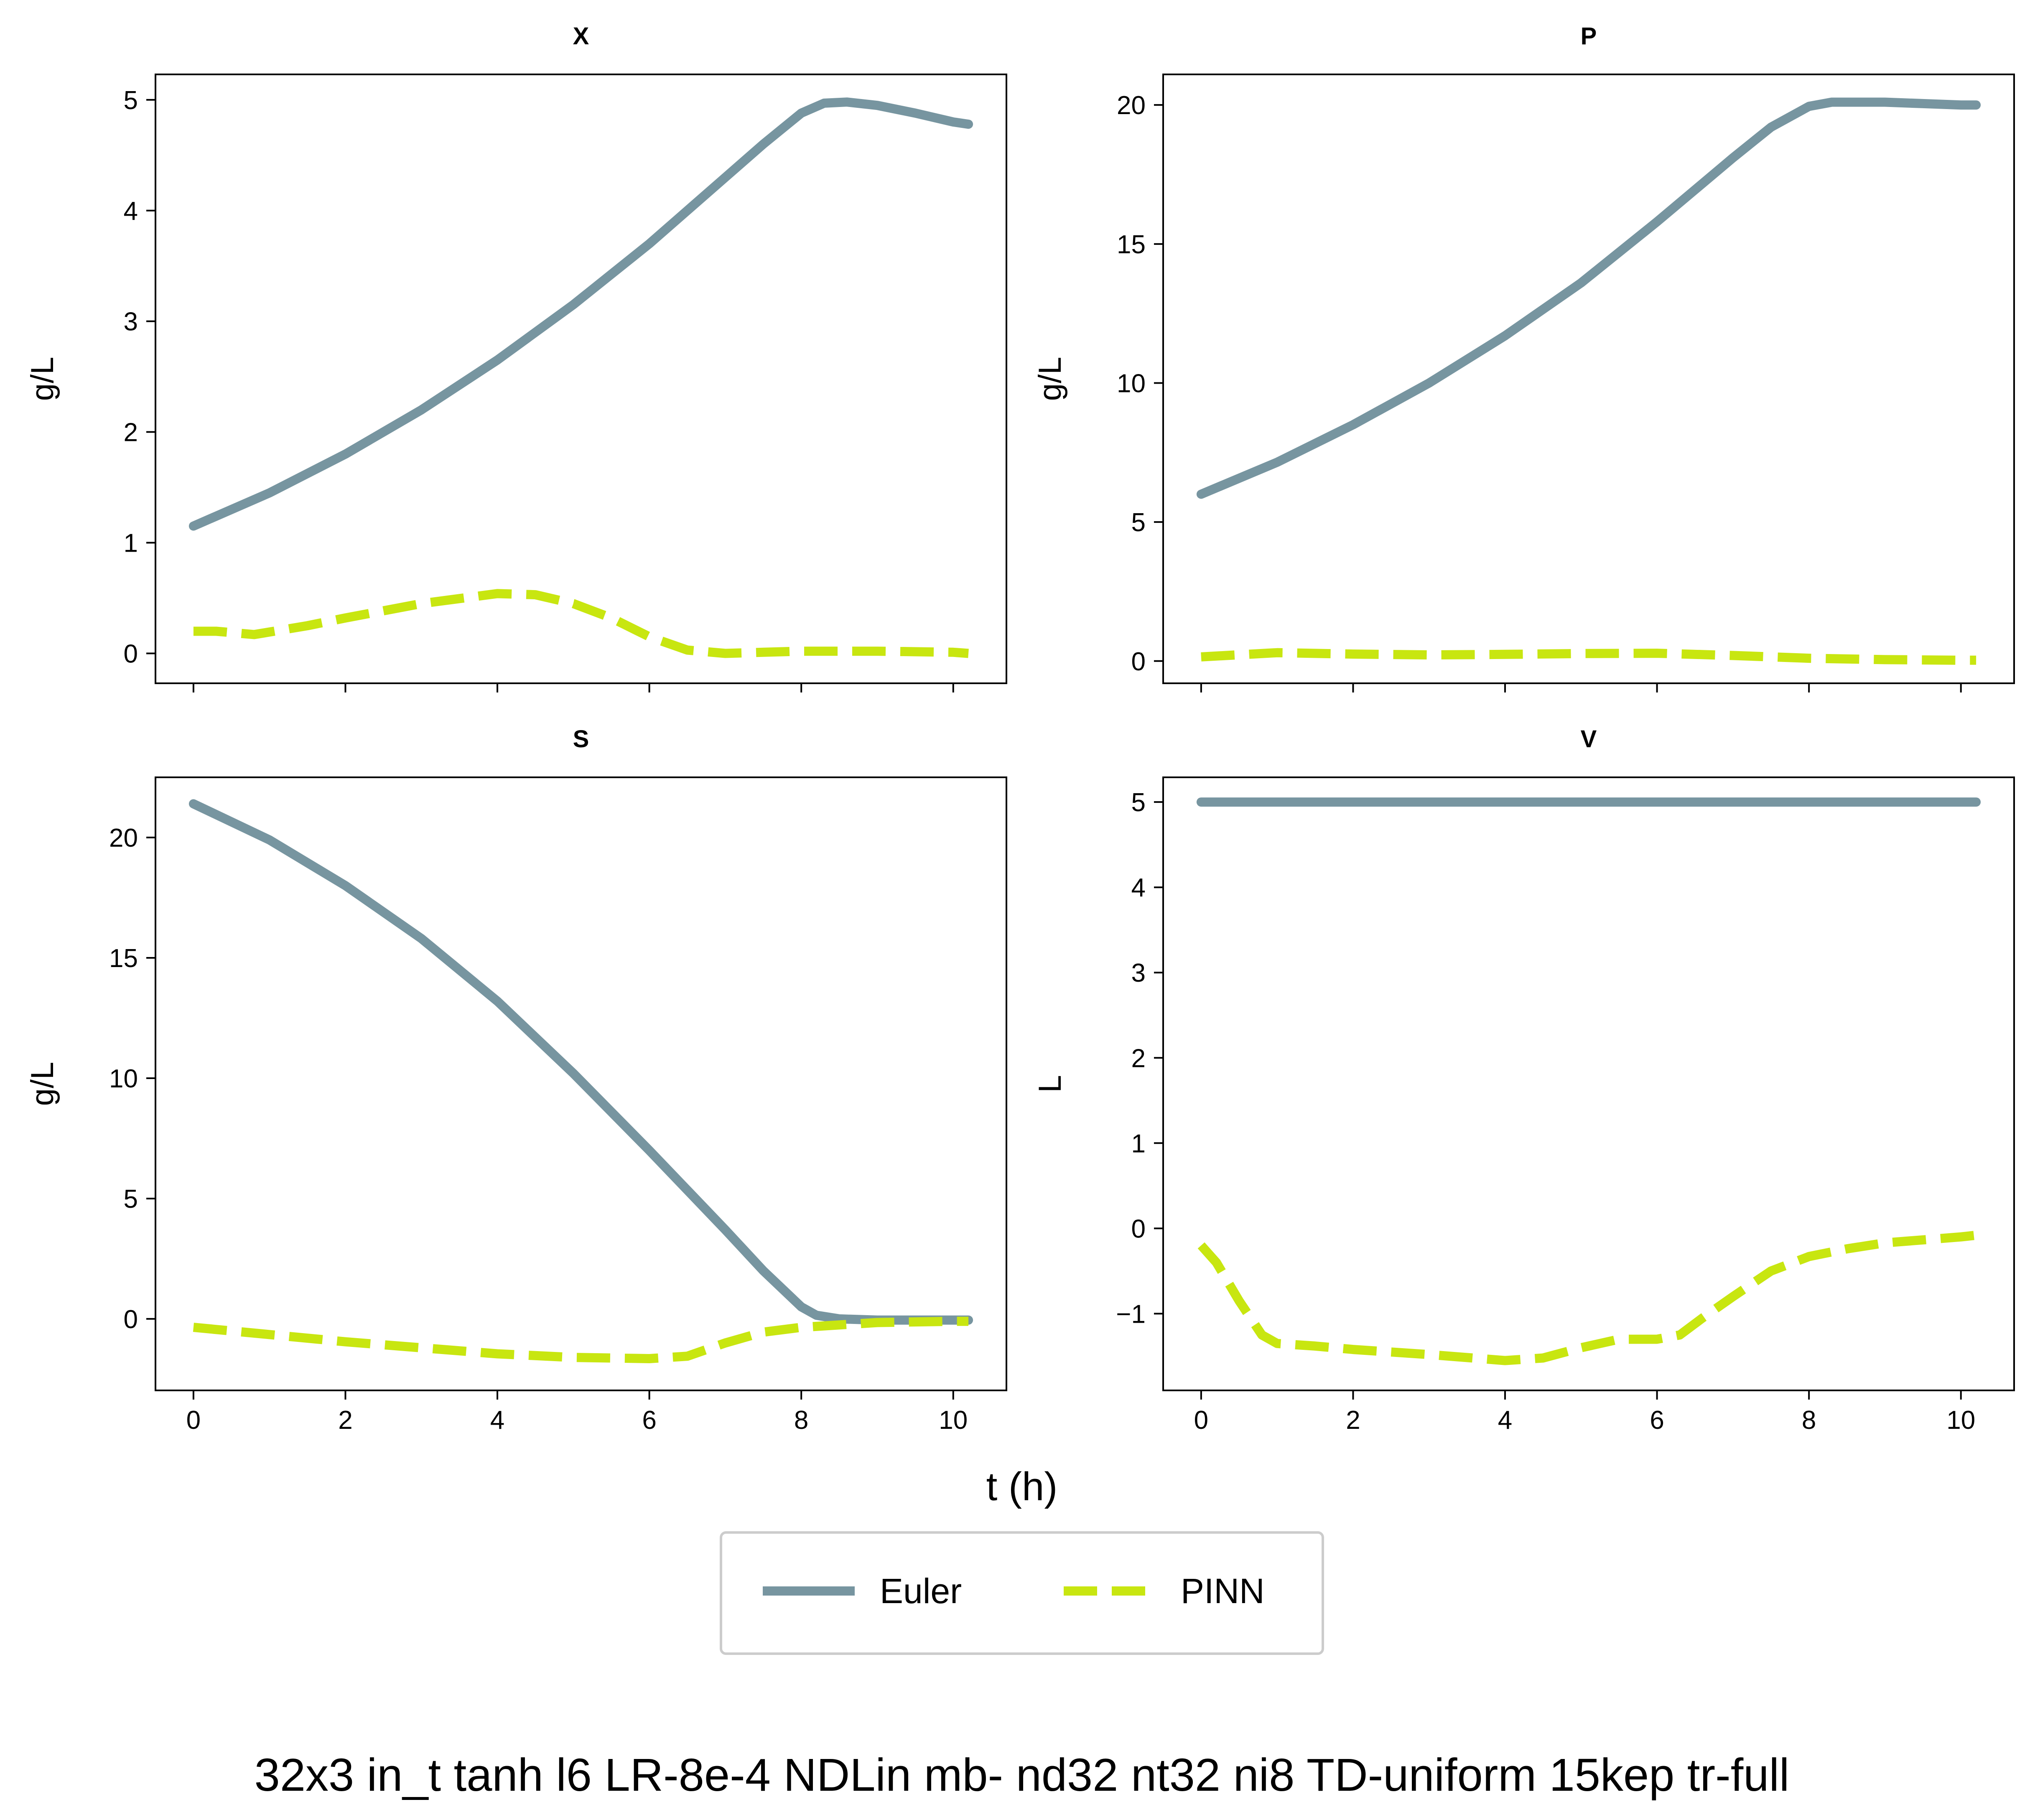  I want to click on y-tick-label-x: 3, so click(131, 322).